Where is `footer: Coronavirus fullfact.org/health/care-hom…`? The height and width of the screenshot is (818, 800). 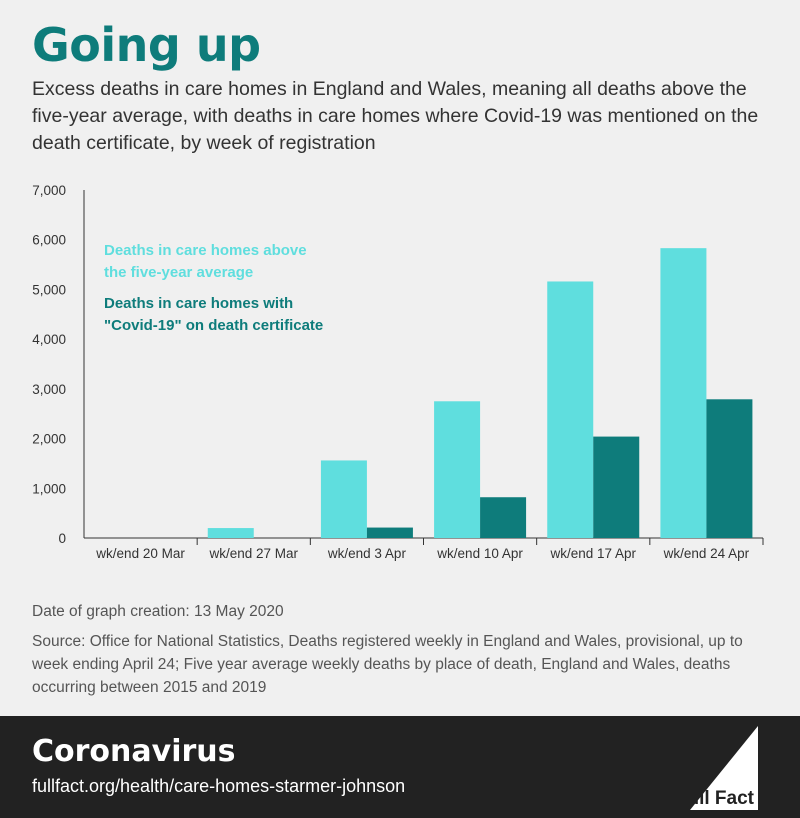 footer: Coronavirus fullfact.org/health/care-hom… is located at coordinates (400, 767).